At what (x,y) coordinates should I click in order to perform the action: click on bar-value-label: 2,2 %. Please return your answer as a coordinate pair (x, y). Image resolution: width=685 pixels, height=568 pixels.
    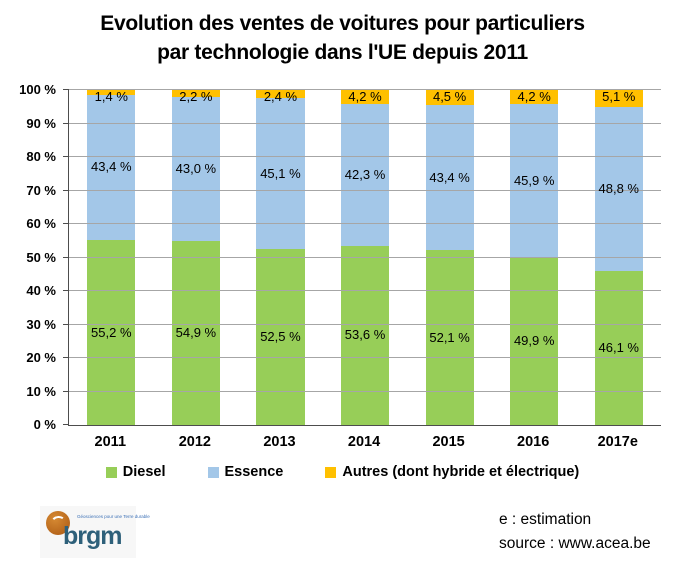
    Looking at the image, I should click on (196, 96).